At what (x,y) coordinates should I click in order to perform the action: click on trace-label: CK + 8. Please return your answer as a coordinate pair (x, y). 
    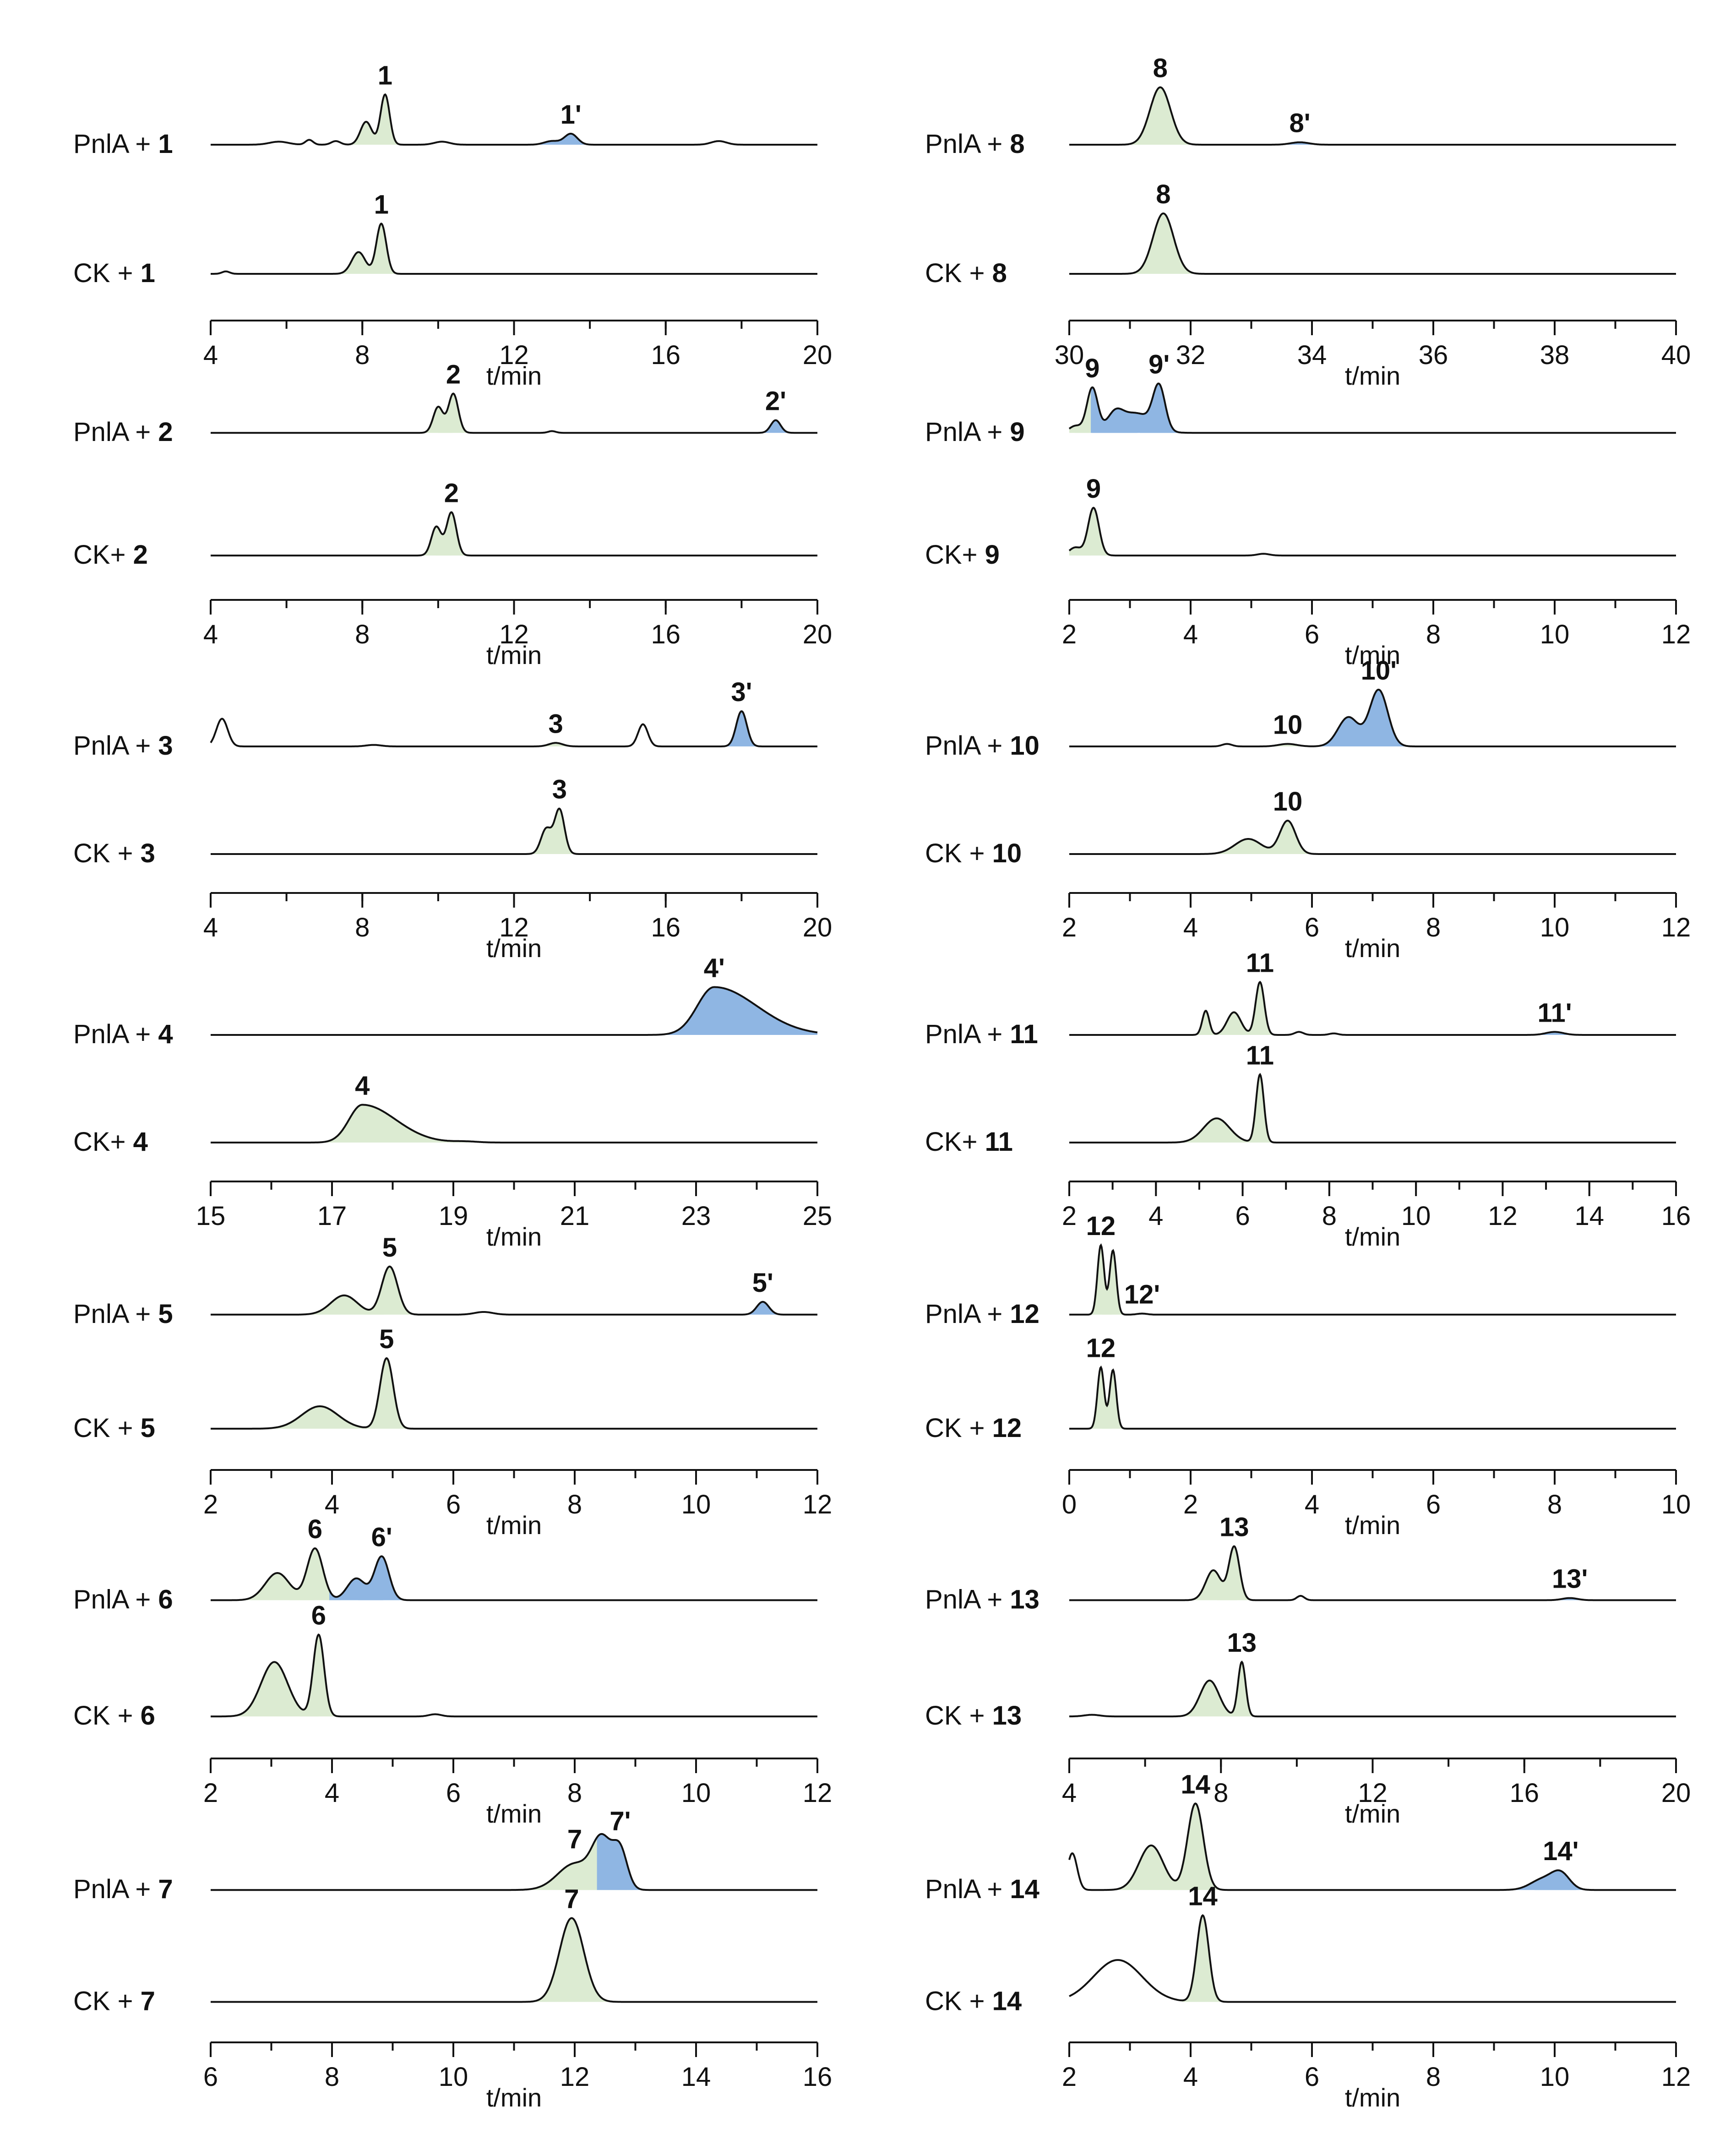
    Looking at the image, I should click on (966, 273).